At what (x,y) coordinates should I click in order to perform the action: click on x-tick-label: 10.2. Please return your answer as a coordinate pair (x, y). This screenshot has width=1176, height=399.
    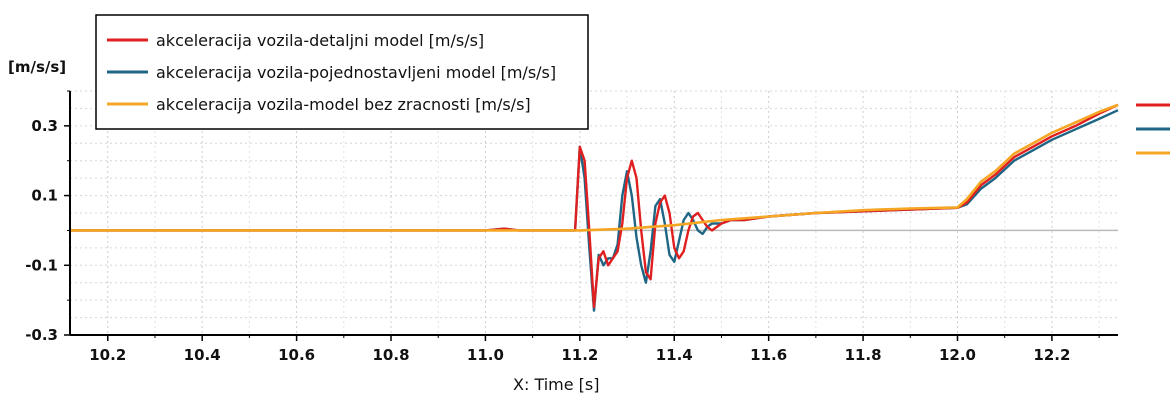
    Looking at the image, I should click on (107, 355).